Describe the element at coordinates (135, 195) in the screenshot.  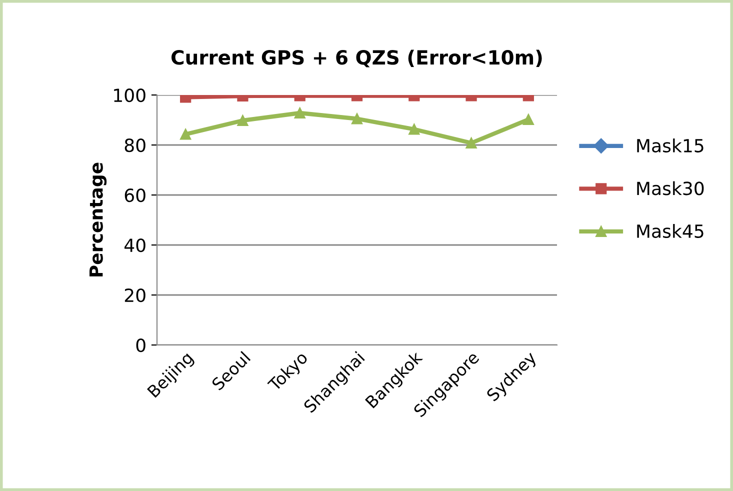
I see `y-tick-label: 60` at that location.